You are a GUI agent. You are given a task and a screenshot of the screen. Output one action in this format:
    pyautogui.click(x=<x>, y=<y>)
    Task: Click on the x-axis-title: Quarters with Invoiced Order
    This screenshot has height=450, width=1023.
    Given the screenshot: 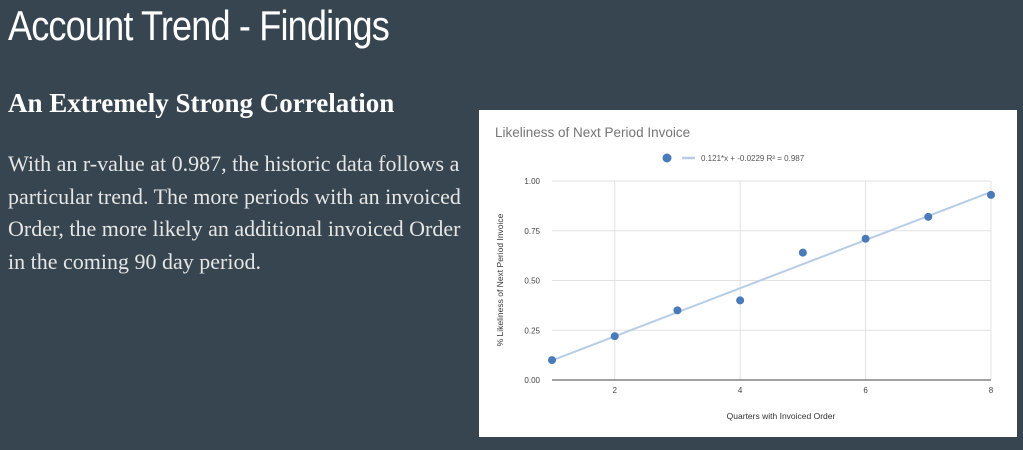 What is the action you would take?
    pyautogui.click(x=781, y=416)
    